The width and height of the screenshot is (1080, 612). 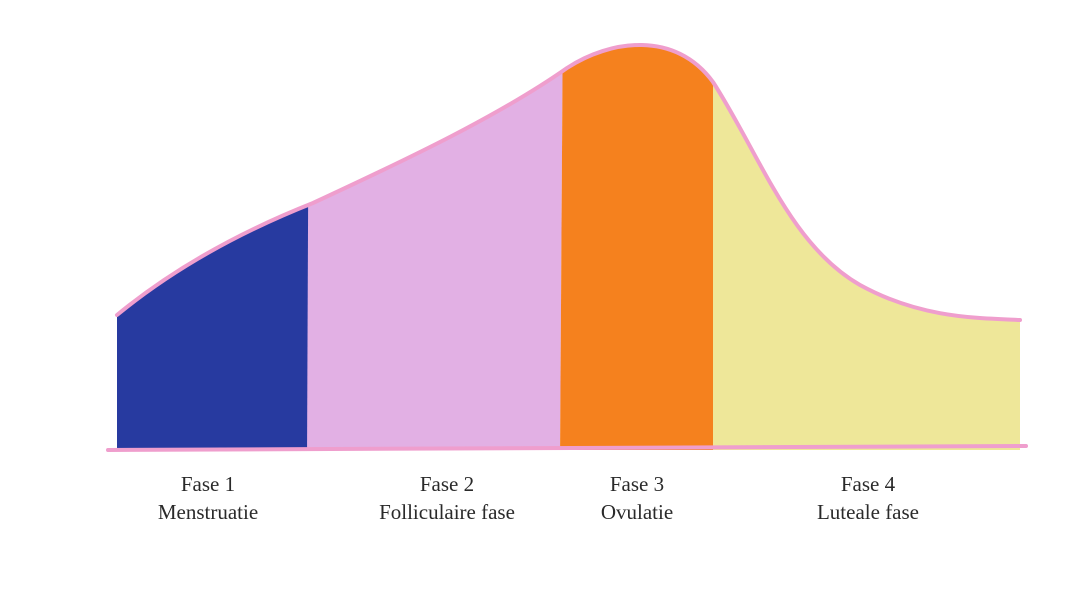 What do you see at coordinates (567, 448) in the screenshot?
I see `baseline` at bounding box center [567, 448].